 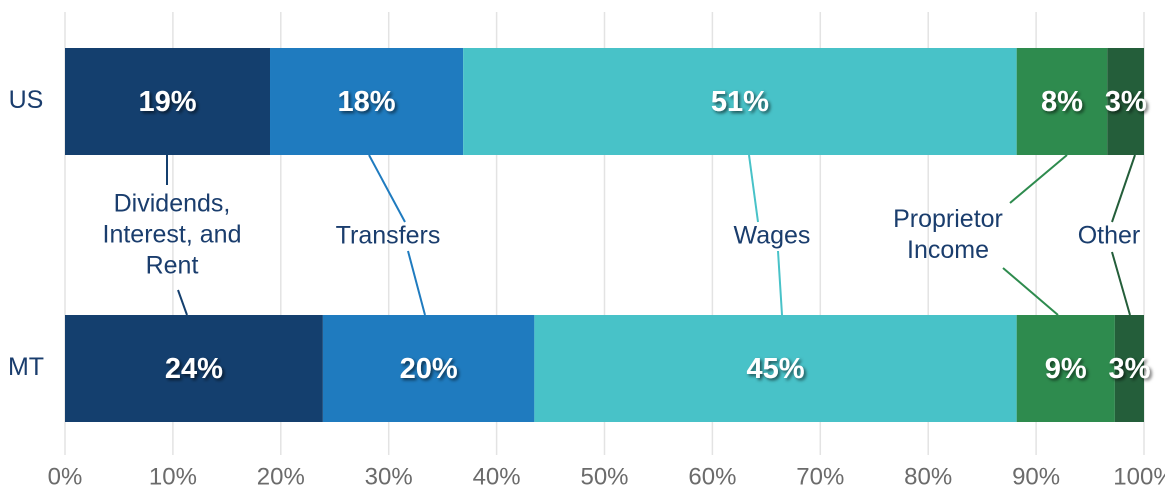 What do you see at coordinates (772, 235) in the screenshot?
I see `series-label: Wages` at bounding box center [772, 235].